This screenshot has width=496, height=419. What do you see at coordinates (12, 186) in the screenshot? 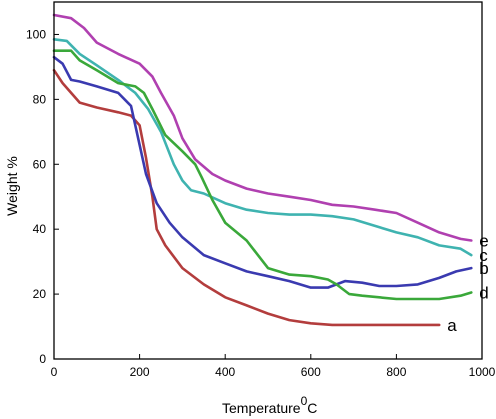
I see `y-axis-title: Weight %` at bounding box center [12, 186].